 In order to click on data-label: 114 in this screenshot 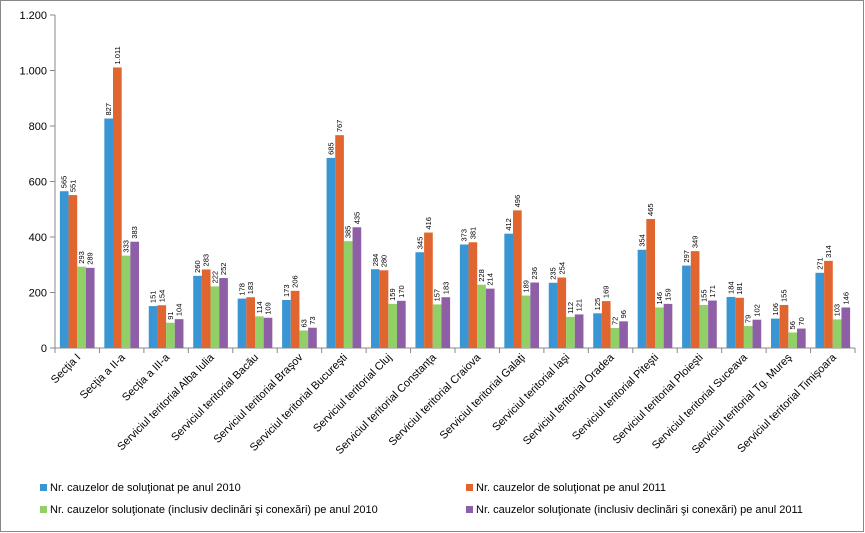, I will do `click(259, 307)`.